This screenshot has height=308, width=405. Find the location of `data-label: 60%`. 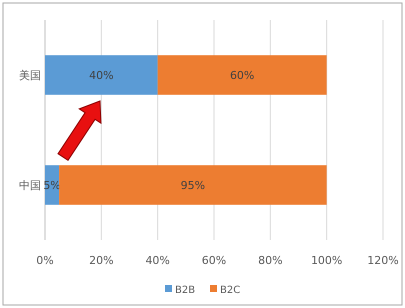

data-label: 60% is located at coordinates (242, 75).